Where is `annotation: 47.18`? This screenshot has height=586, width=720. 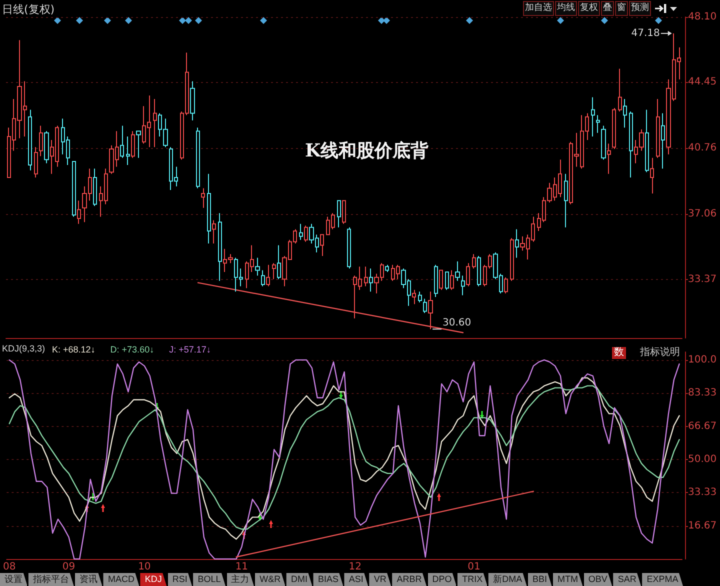
annotation: 47.18 is located at coordinates (645, 33).